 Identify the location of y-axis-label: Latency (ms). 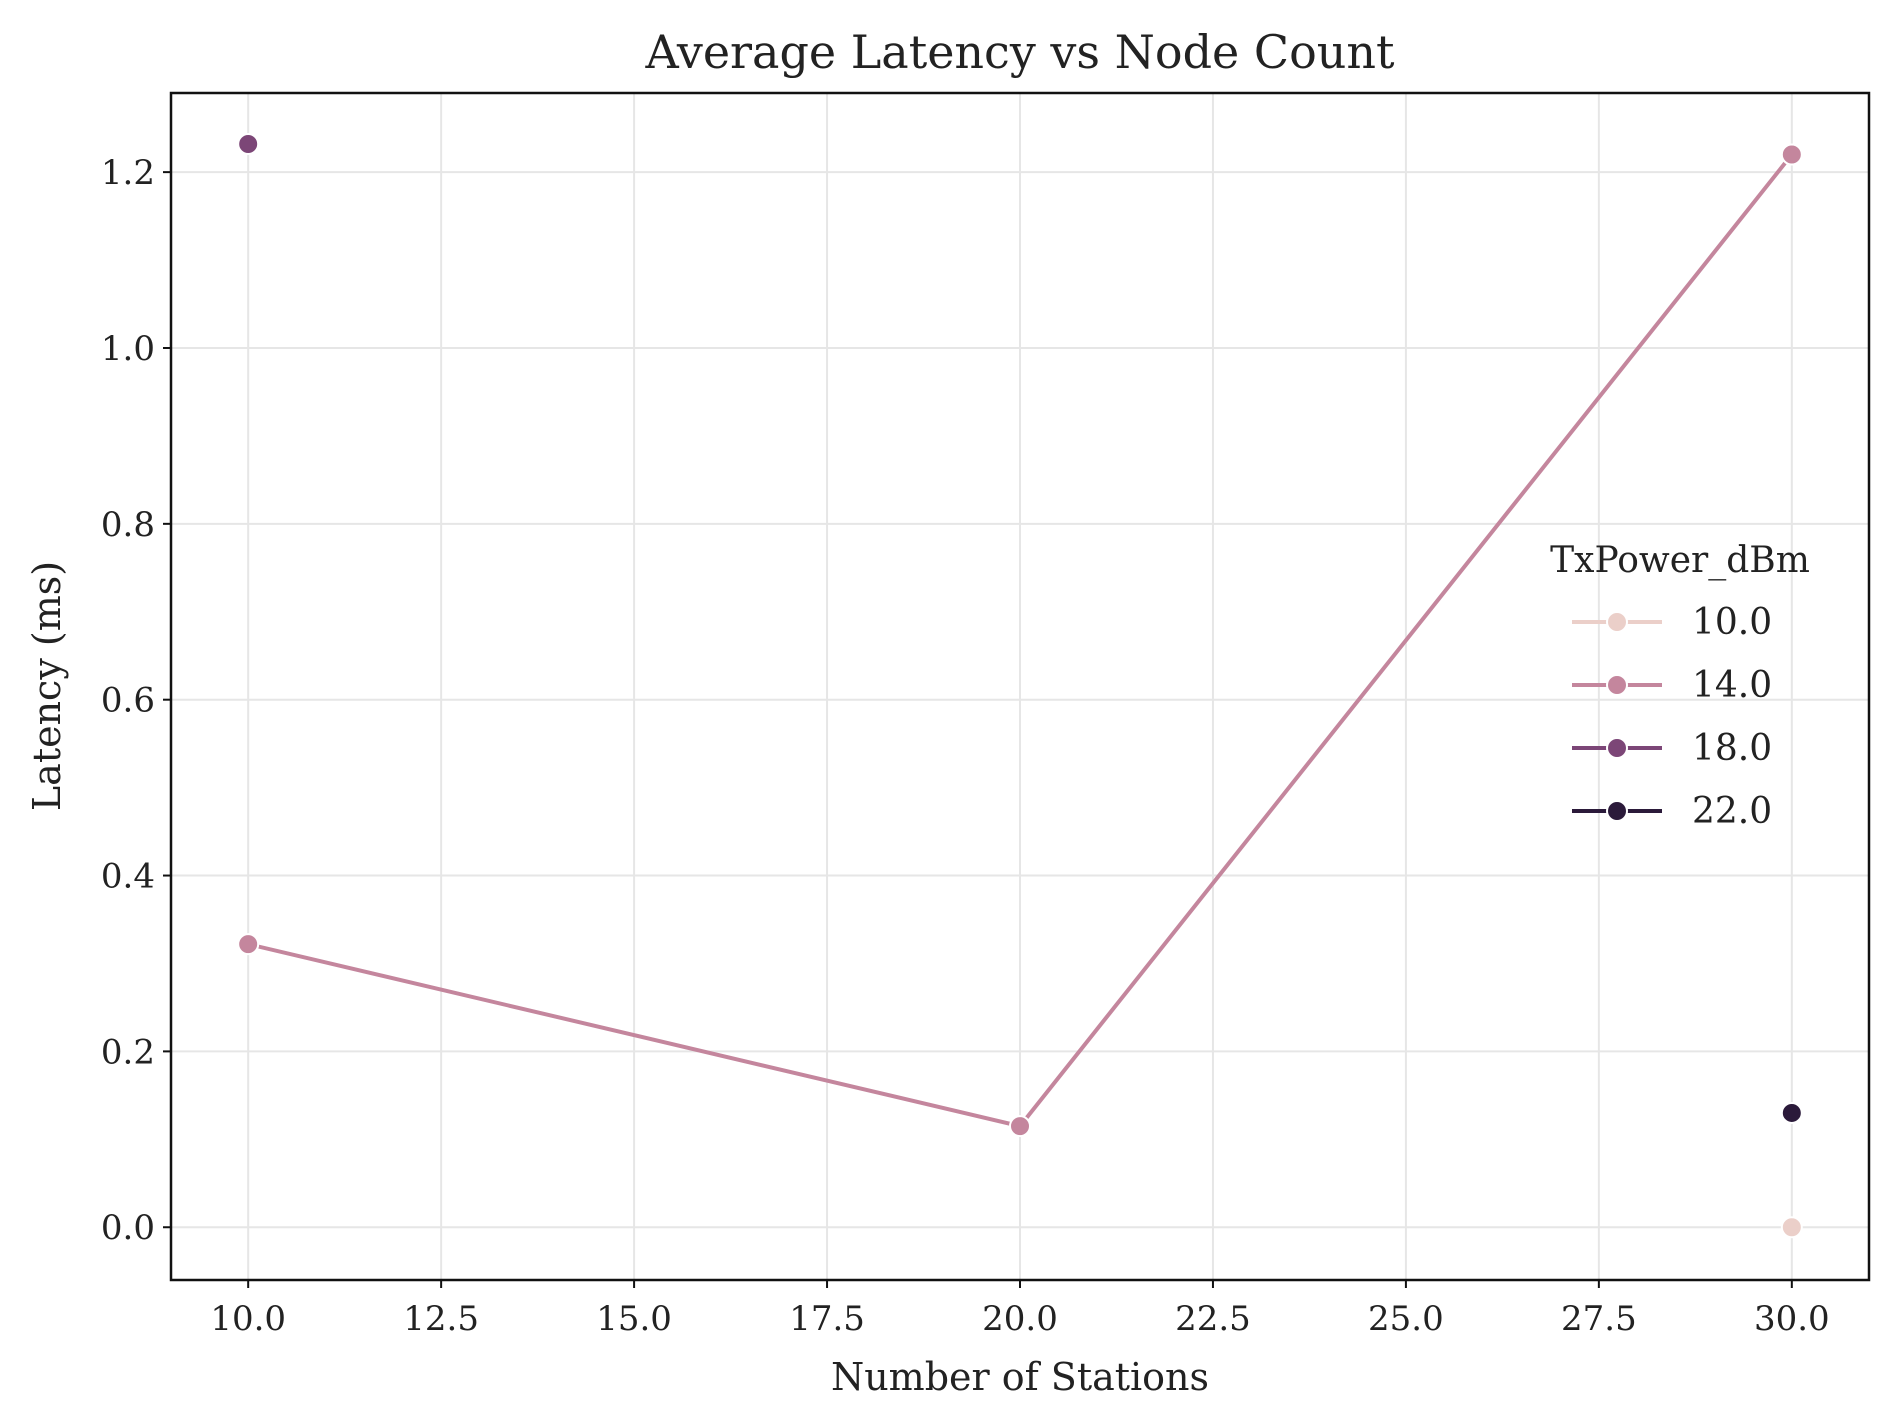
(47, 686).